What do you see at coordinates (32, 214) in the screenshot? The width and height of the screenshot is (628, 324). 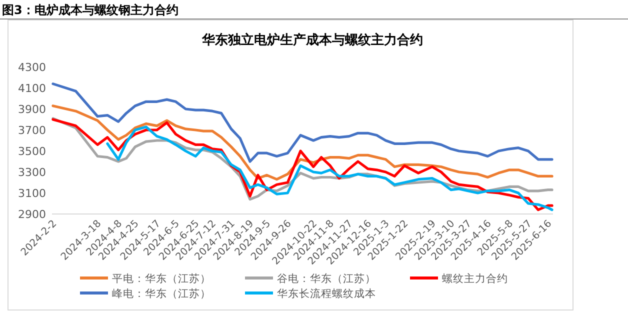 I see `y-tick-label: 2900` at bounding box center [32, 214].